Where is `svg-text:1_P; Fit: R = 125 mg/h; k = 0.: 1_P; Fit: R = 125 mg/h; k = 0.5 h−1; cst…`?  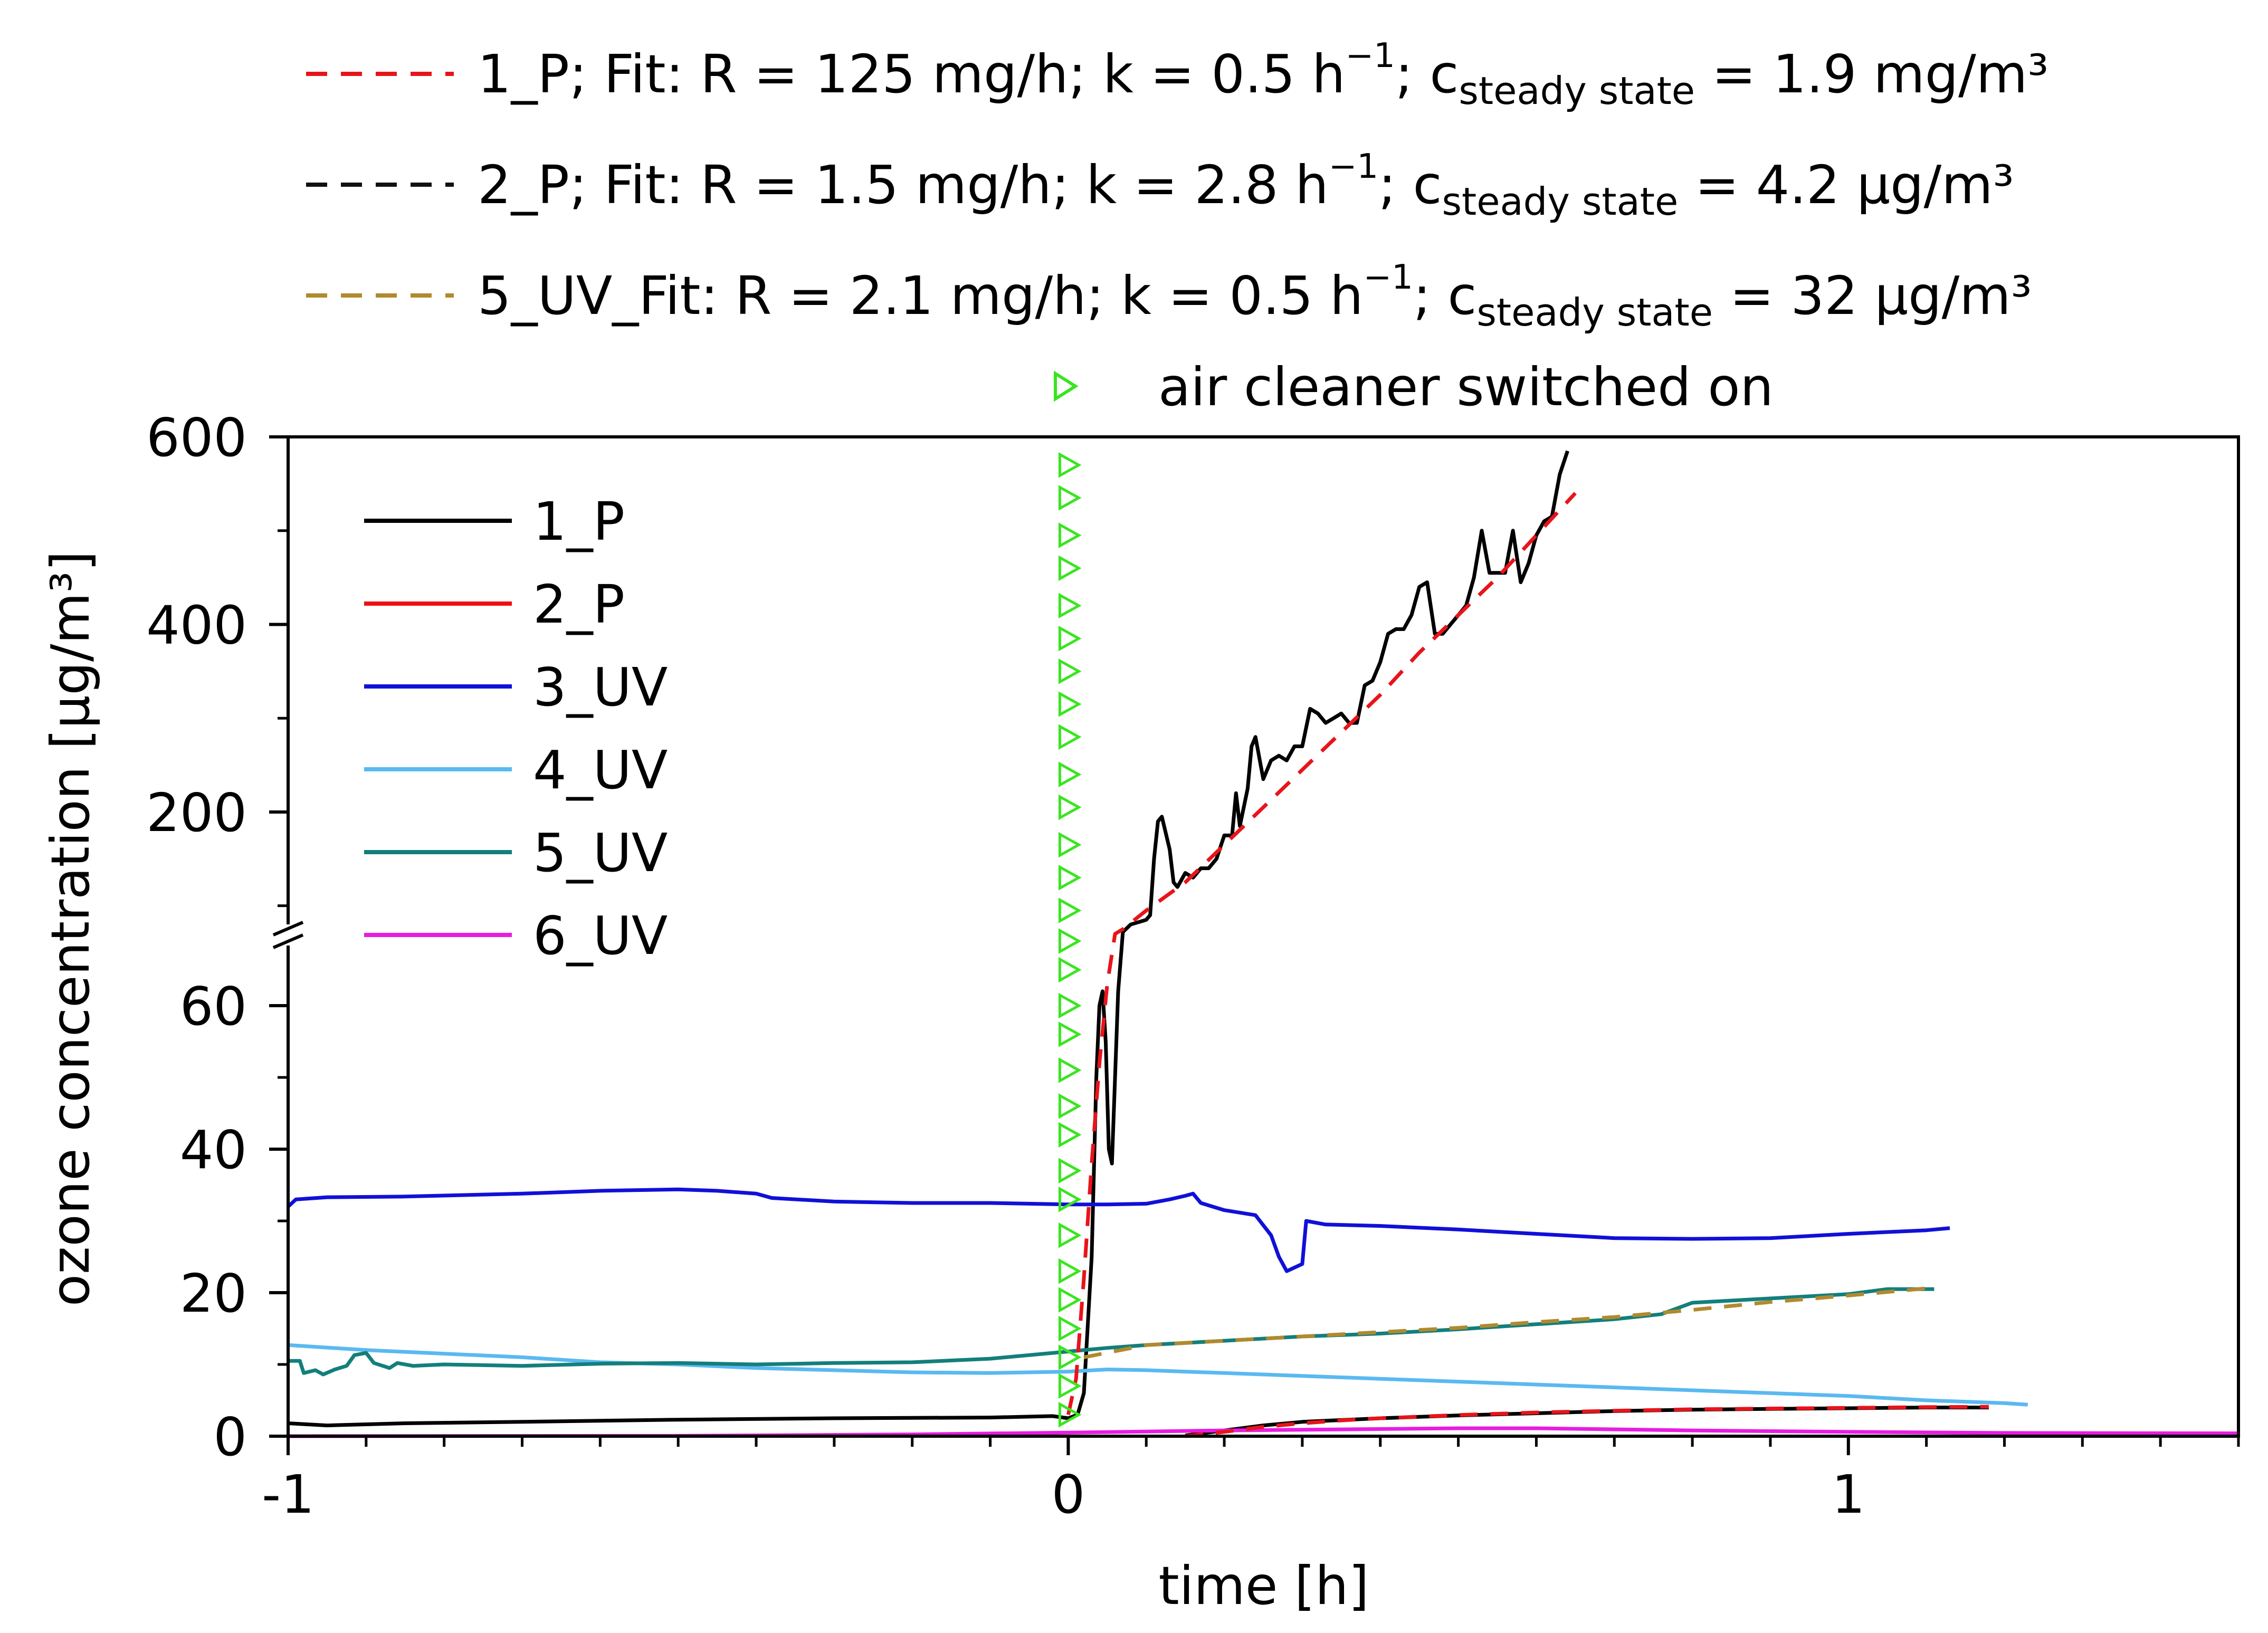 svg-text:1_P; Fit: R = 125 mg/h; k = 0.: 1_P; Fit: R = 125 mg/h; k = 0.5 h−1; cst… is located at coordinates (1263, 74).